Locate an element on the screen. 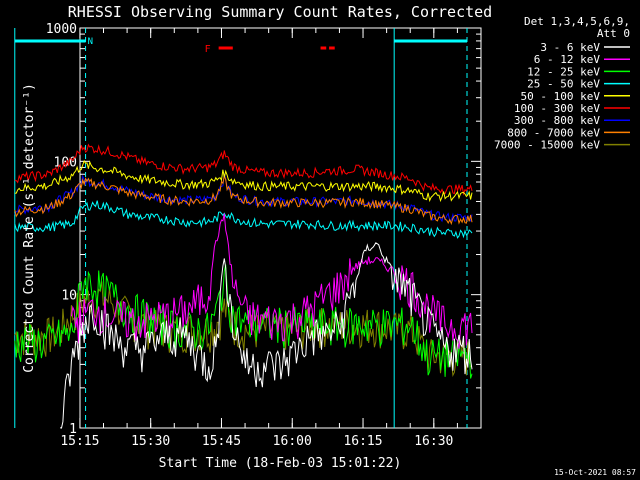 This screenshot has width=640, height=480. x-tick-label: 16:00 is located at coordinates (292, 441).